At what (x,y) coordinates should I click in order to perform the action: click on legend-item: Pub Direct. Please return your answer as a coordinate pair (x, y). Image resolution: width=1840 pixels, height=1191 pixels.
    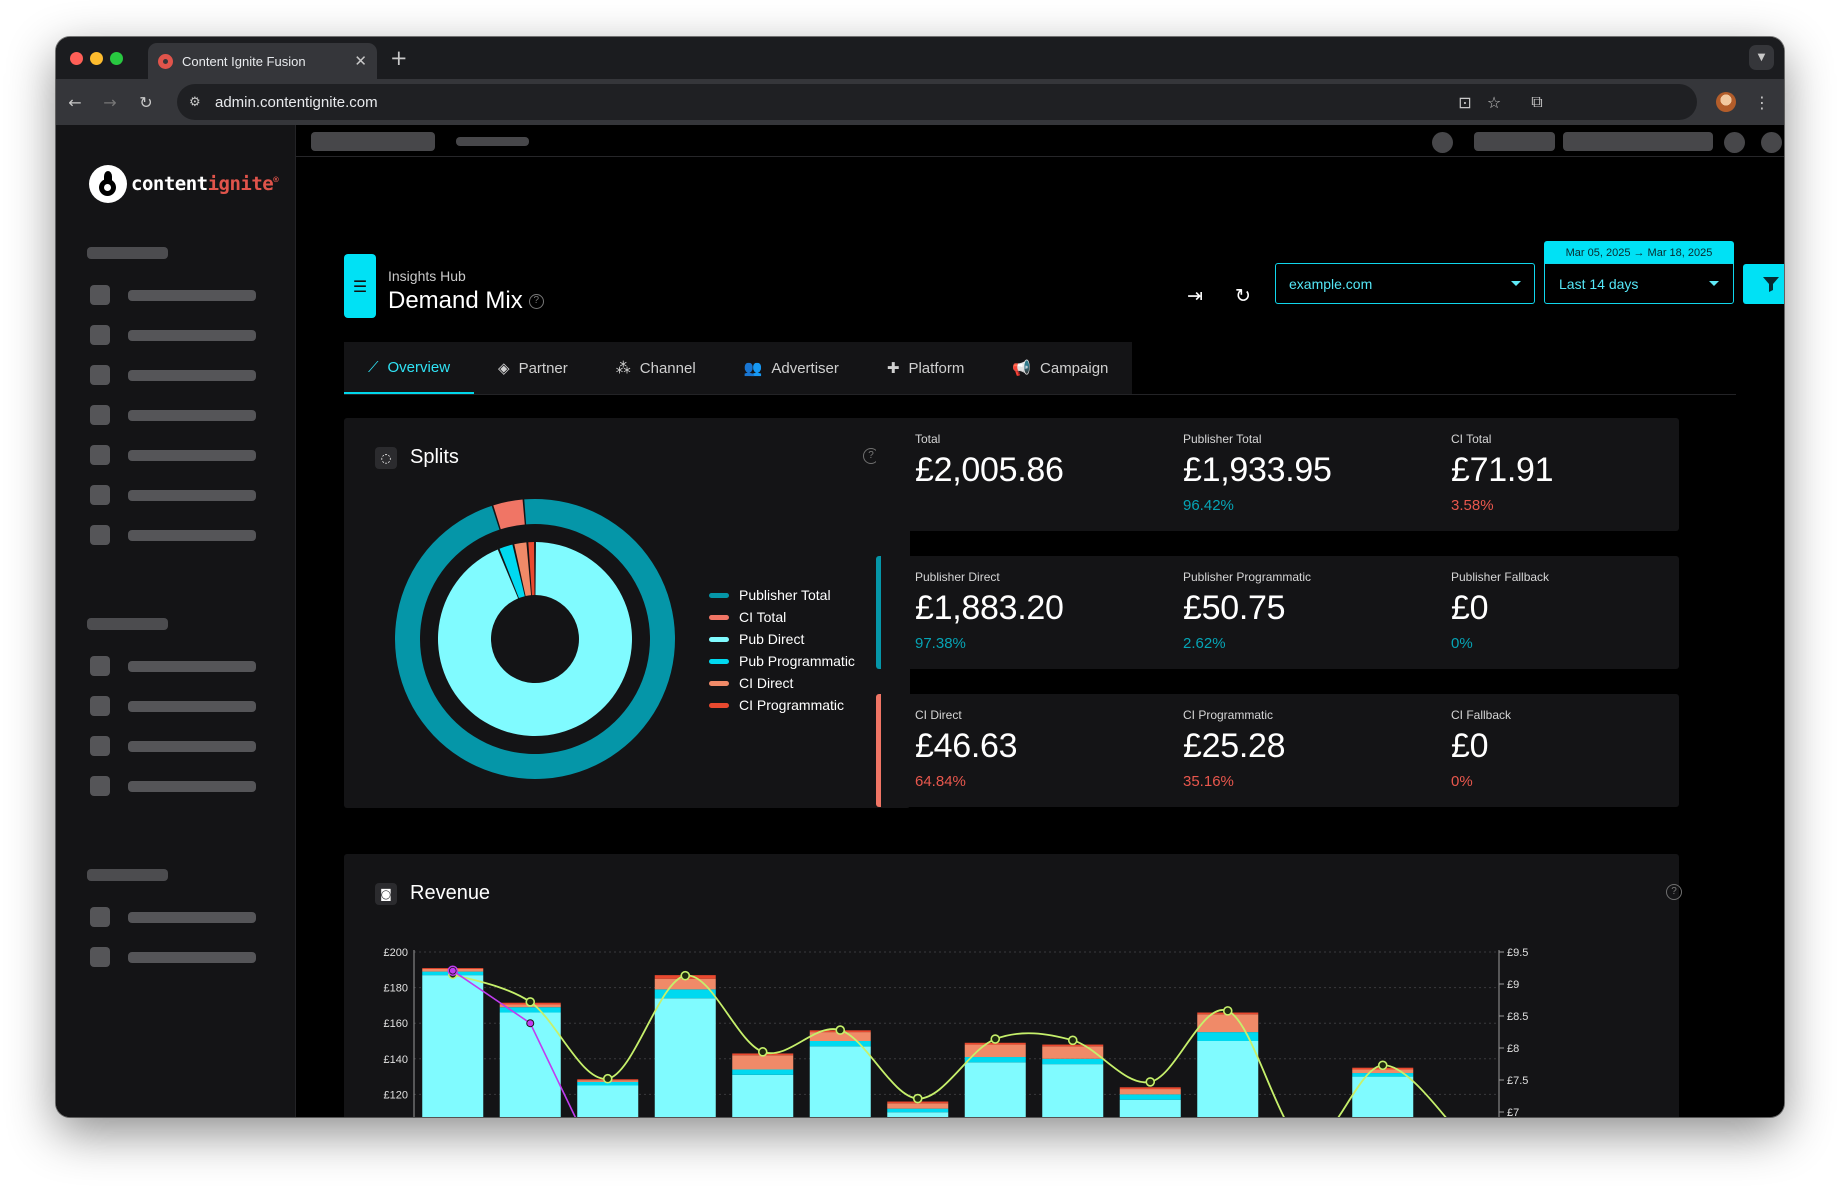
    Looking at the image, I should click on (782, 639).